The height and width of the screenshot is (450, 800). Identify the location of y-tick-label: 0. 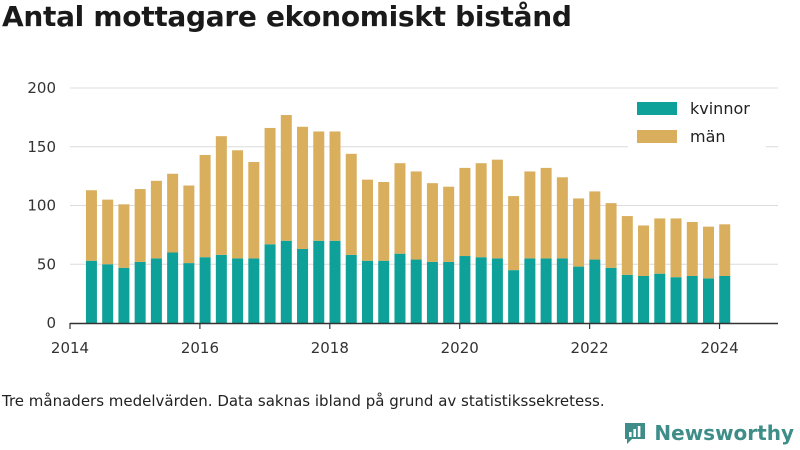
(51, 323).